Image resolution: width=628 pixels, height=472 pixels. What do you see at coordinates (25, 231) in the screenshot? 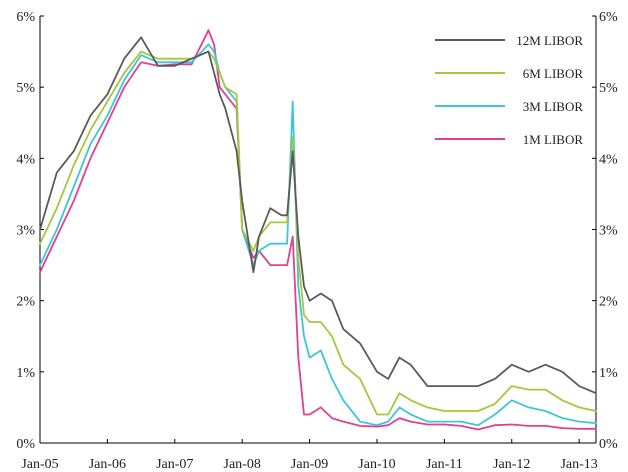
I see `y-tick-label-left: 3%` at bounding box center [25, 231].